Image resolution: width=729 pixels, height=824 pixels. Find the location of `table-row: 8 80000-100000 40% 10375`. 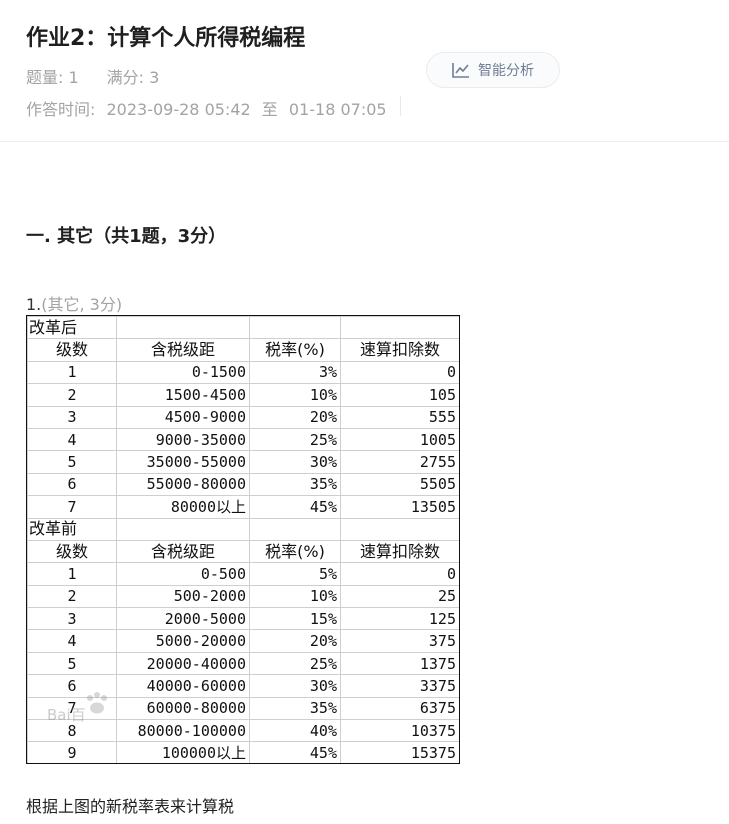

table-row: 8 80000-100000 40% 10375 is located at coordinates (243, 731).